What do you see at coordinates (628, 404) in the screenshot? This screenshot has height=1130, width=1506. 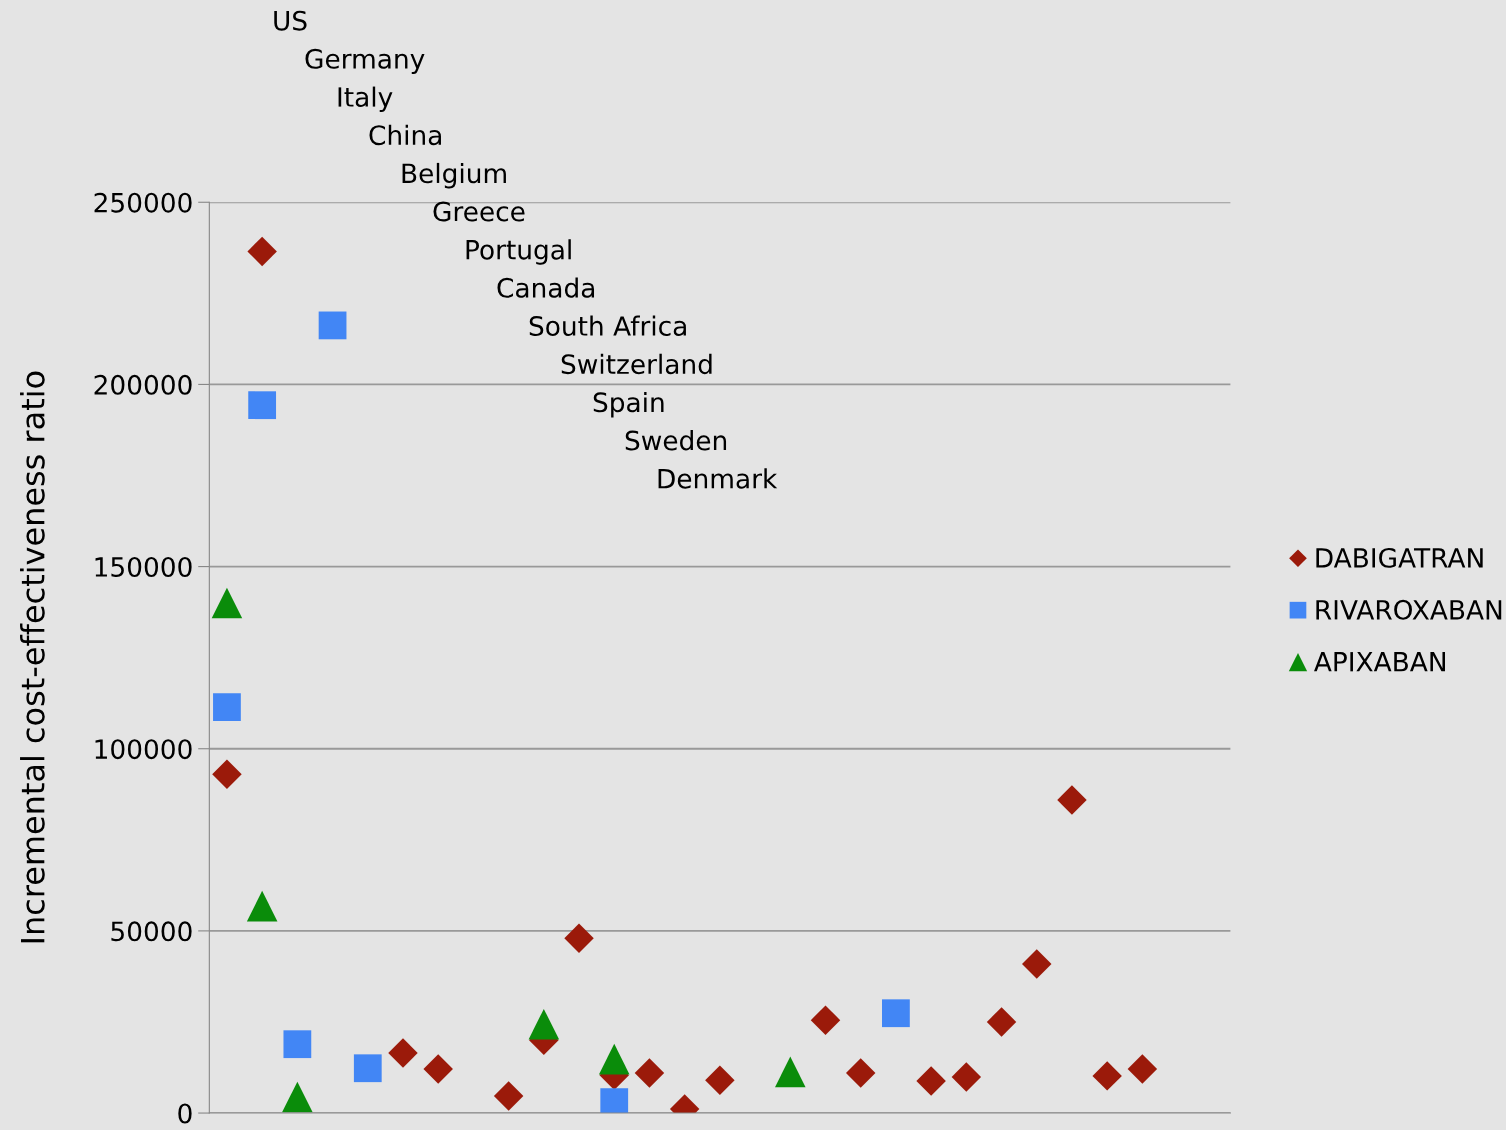 I see `annotation: Spain` at bounding box center [628, 404].